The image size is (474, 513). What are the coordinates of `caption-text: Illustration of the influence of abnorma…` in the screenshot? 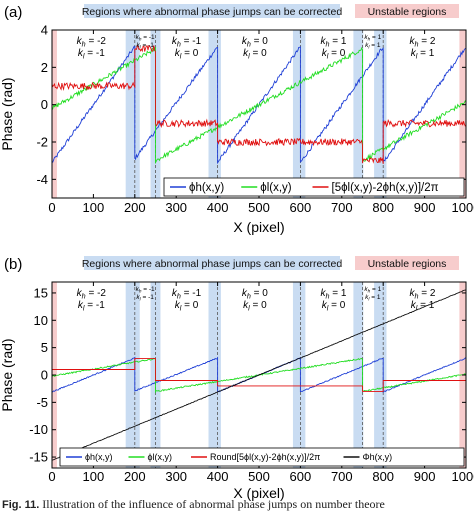 It's located at (213, 504).